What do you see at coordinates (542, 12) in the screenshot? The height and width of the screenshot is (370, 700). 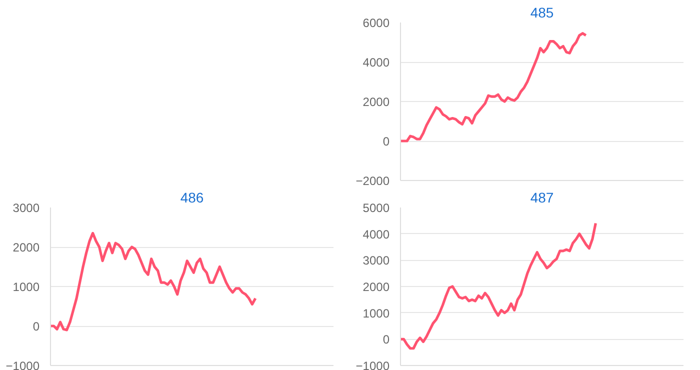 I see `chart-title: 485` at bounding box center [542, 12].